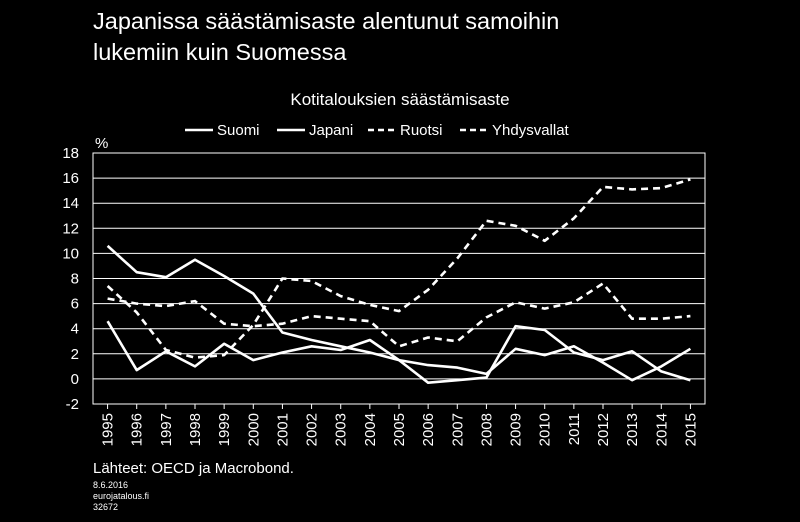 This screenshot has width=800, height=522. Describe the element at coordinates (421, 130) in the screenshot. I see `legend-label-ruotsi: Ruotsi` at that location.